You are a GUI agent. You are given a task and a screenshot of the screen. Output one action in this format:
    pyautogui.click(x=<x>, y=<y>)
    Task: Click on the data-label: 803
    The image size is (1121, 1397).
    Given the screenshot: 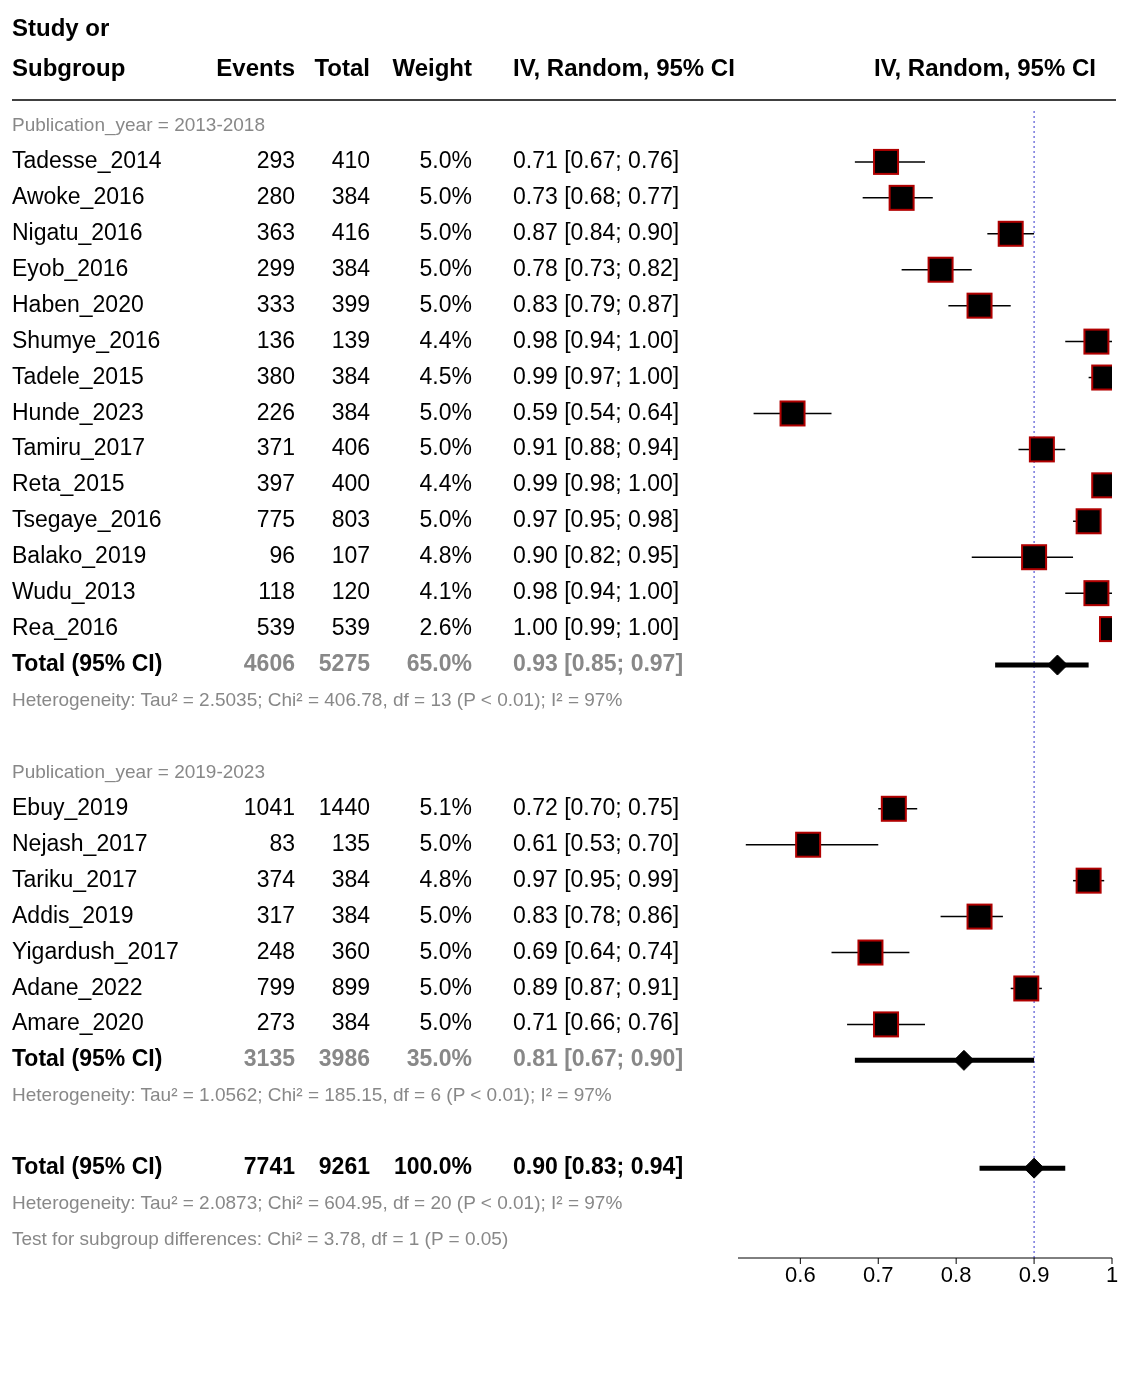 What is the action you would take?
    pyautogui.click(x=350, y=519)
    